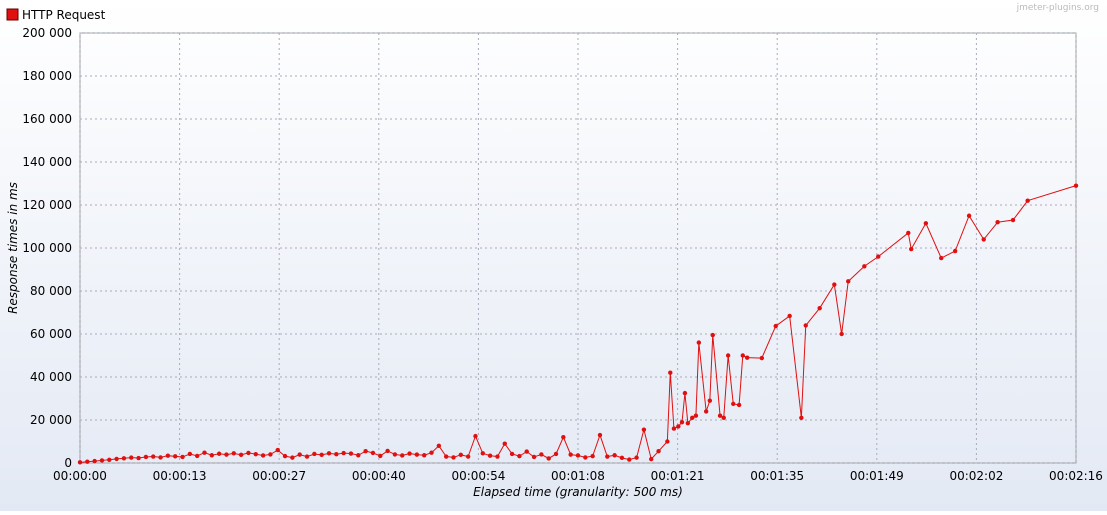 This screenshot has width=1107, height=515. Describe the element at coordinates (51, 291) in the screenshot. I see `y-tick-label: 80 000` at that location.